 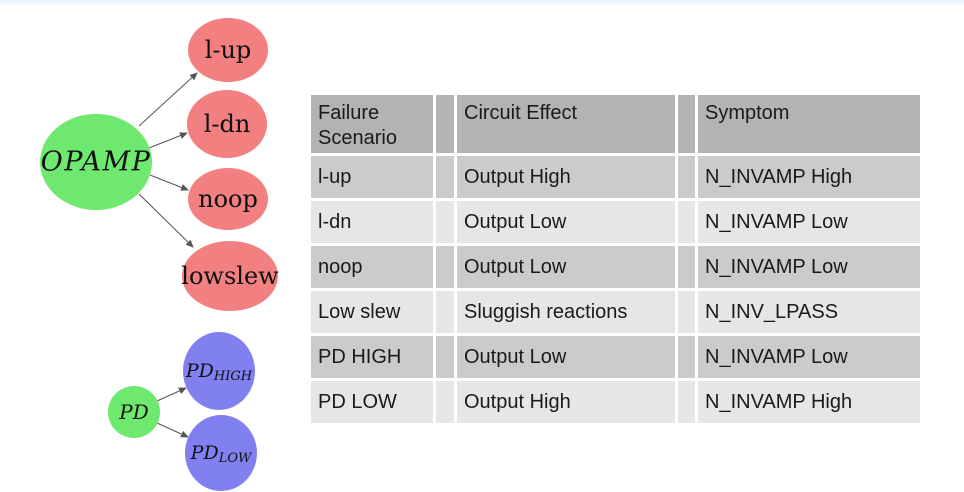 I want to click on table-row-lup: l-up Output High N_INVAMP High, so click(x=615, y=177).